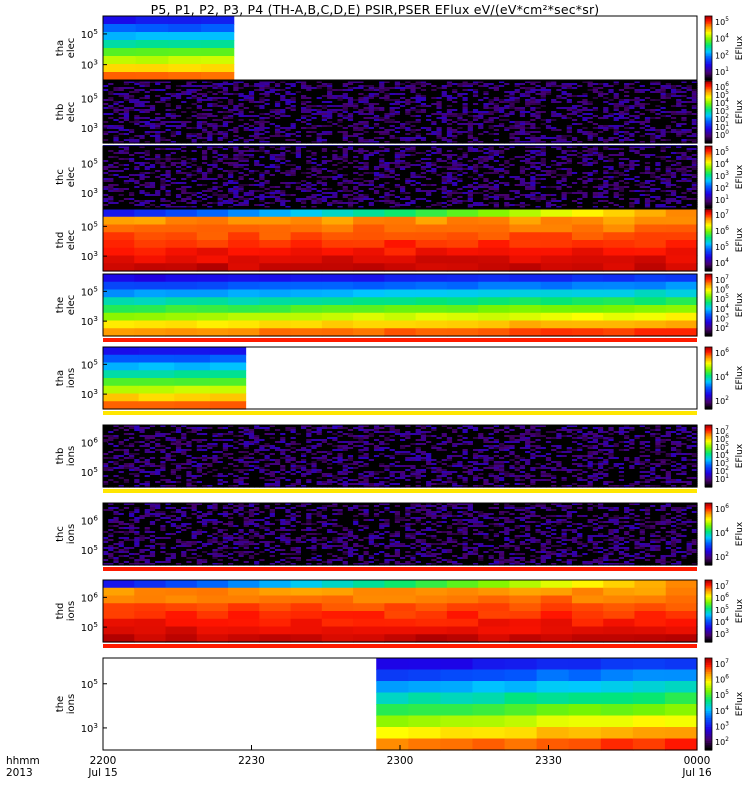 The width and height of the screenshot is (750, 800). What do you see at coordinates (722, 22) in the screenshot?
I see `colorbar-tick-label: 105` at bounding box center [722, 22].